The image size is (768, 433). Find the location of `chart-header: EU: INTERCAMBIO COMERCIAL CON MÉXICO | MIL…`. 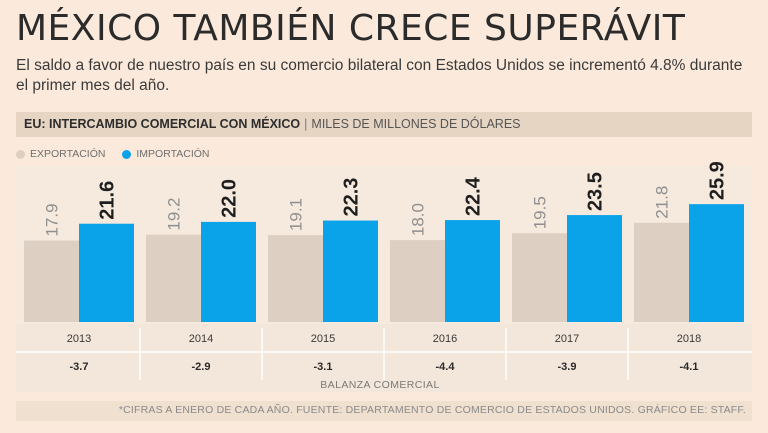

chart-header: EU: INTERCAMBIO COMERCIAL CON MÉXICO | MIL… is located at coordinates (272, 124).